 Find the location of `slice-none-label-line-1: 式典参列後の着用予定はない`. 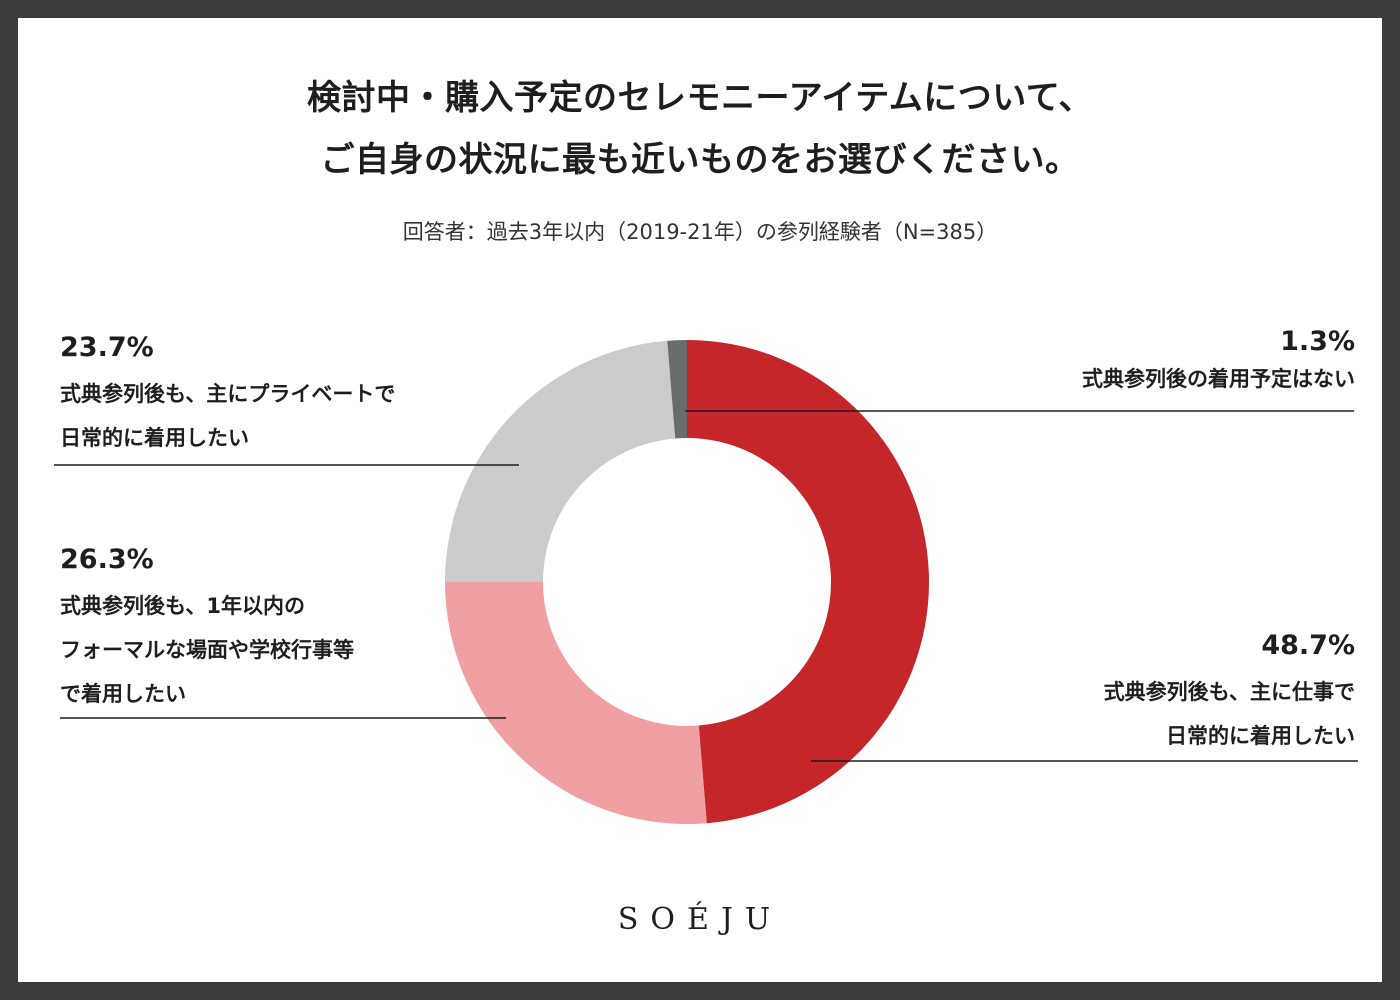

slice-none-label-line-1: 式典参列後の着用予定はない is located at coordinates (1218, 379).